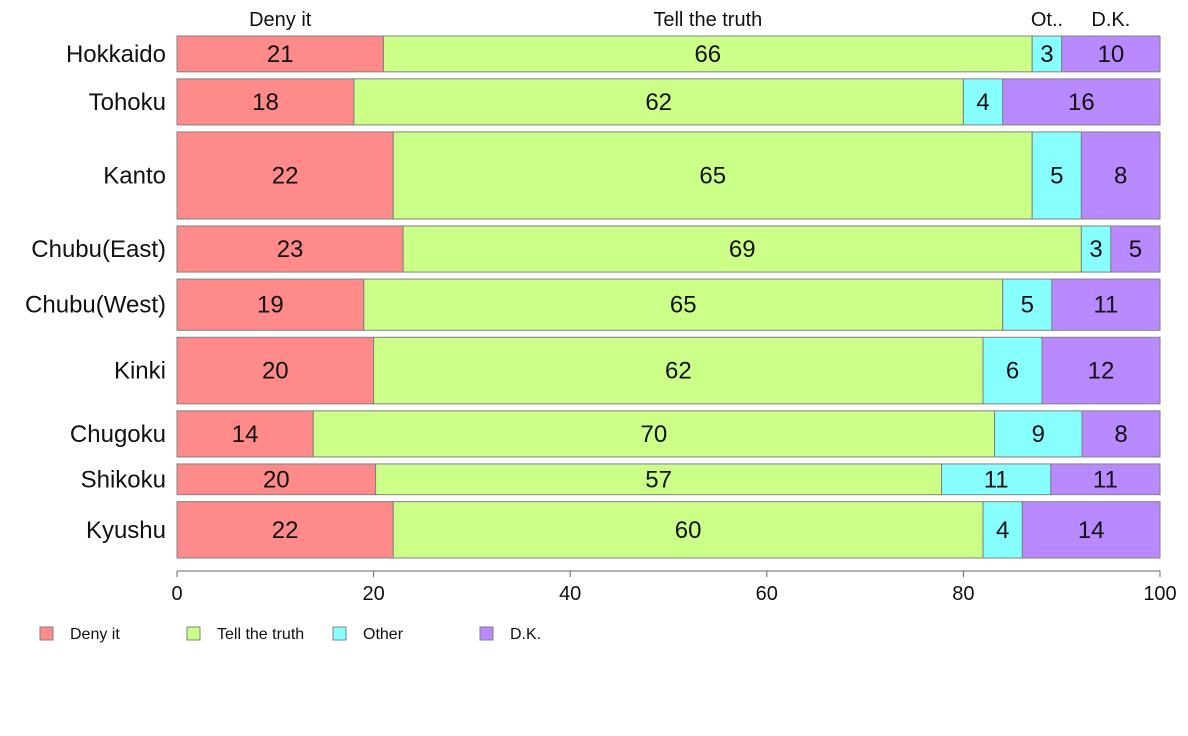  What do you see at coordinates (707, 54) in the screenshot?
I see `data-label-tell-the-truth-hokkaido: 66` at bounding box center [707, 54].